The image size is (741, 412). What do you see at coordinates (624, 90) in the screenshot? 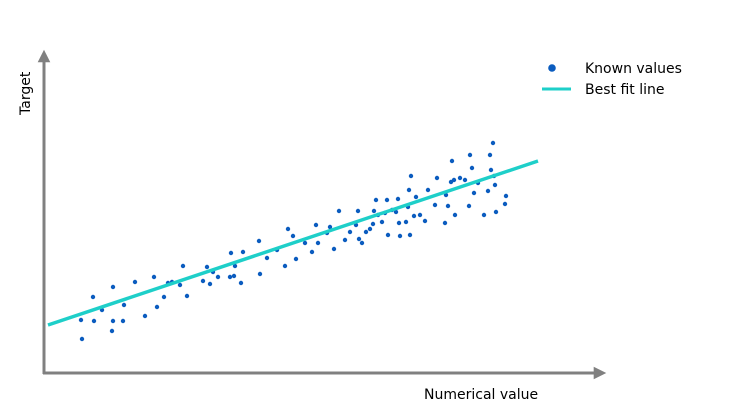
I see `legend-best-fit-label: Best fit line` at bounding box center [624, 90].